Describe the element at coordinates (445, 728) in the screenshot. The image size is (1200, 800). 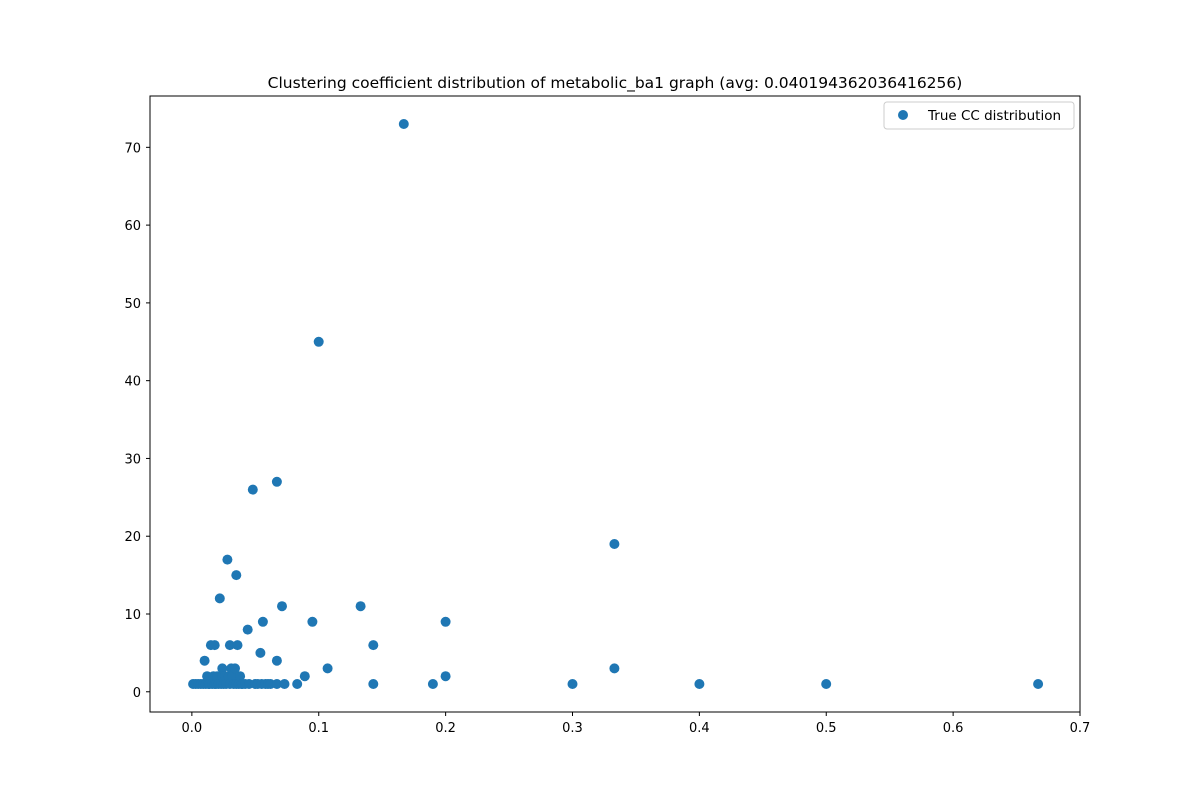
I see `x-tick-label: 0.2` at that location.